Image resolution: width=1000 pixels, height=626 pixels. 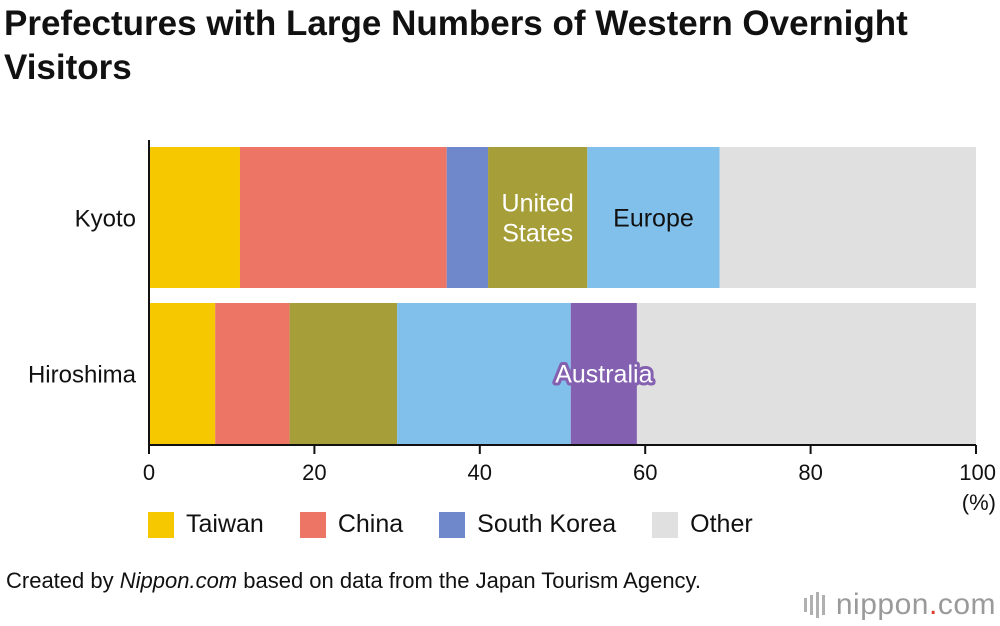 I want to click on bar-hiroshima-europe, so click(x=484, y=373).